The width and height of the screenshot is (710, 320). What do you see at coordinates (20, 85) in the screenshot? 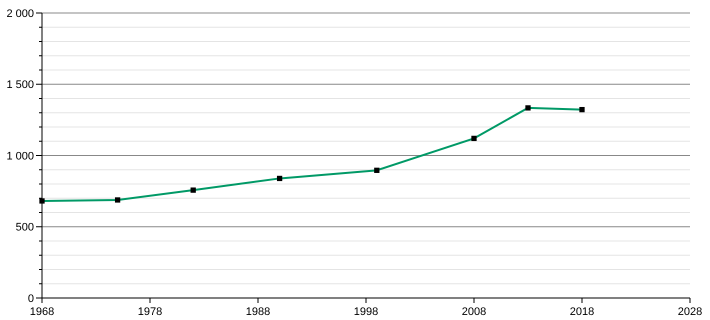
I see `y-tick-label: 1 500` at bounding box center [20, 85].